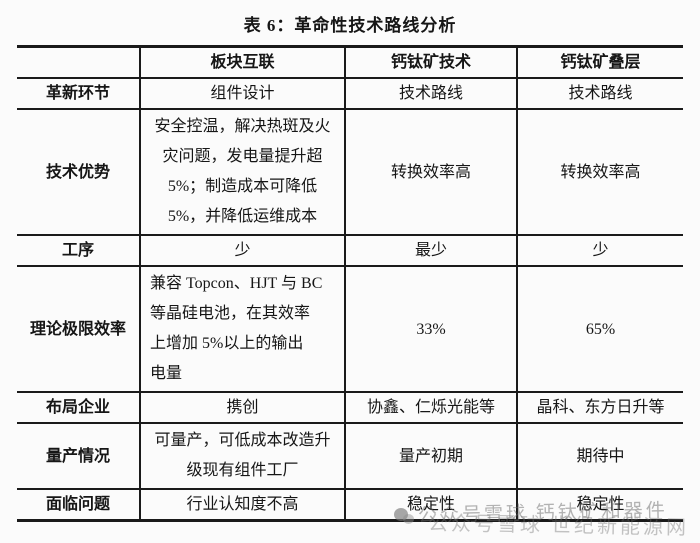  What do you see at coordinates (430, 329) in the screenshot?
I see `table-cell: 33%` at bounding box center [430, 329].